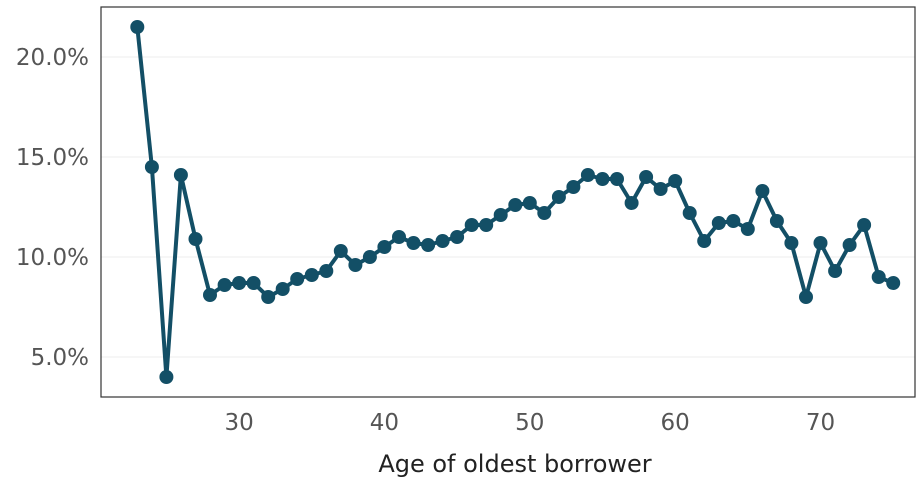  I want to click on y-tick-label: 20.0%, so click(52, 58).